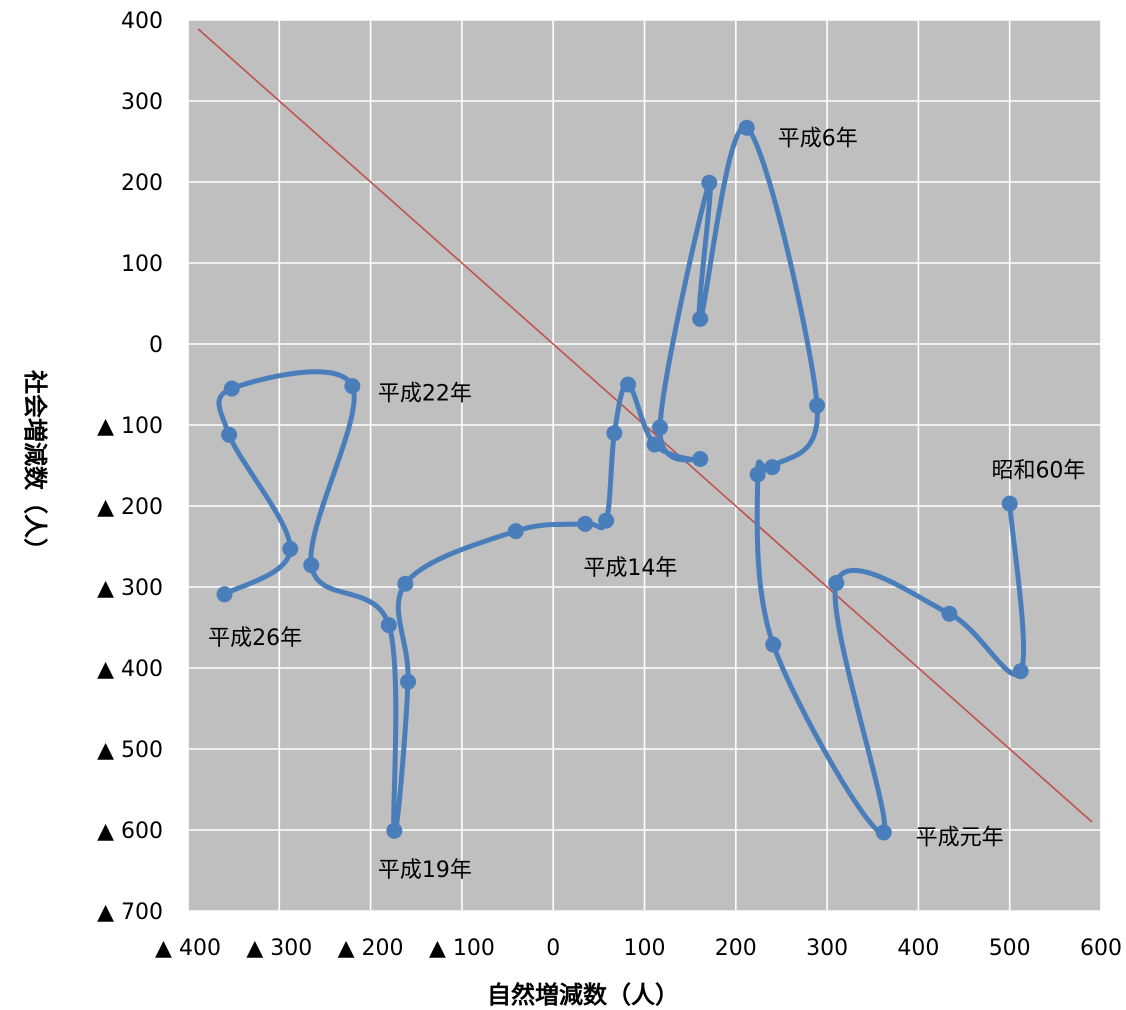  I want to click on x-tick-label: ▲ 400, so click(188, 948).